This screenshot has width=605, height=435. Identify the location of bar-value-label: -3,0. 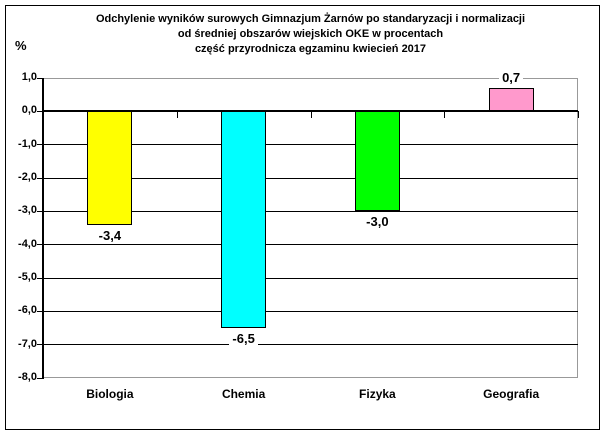
(377, 222).